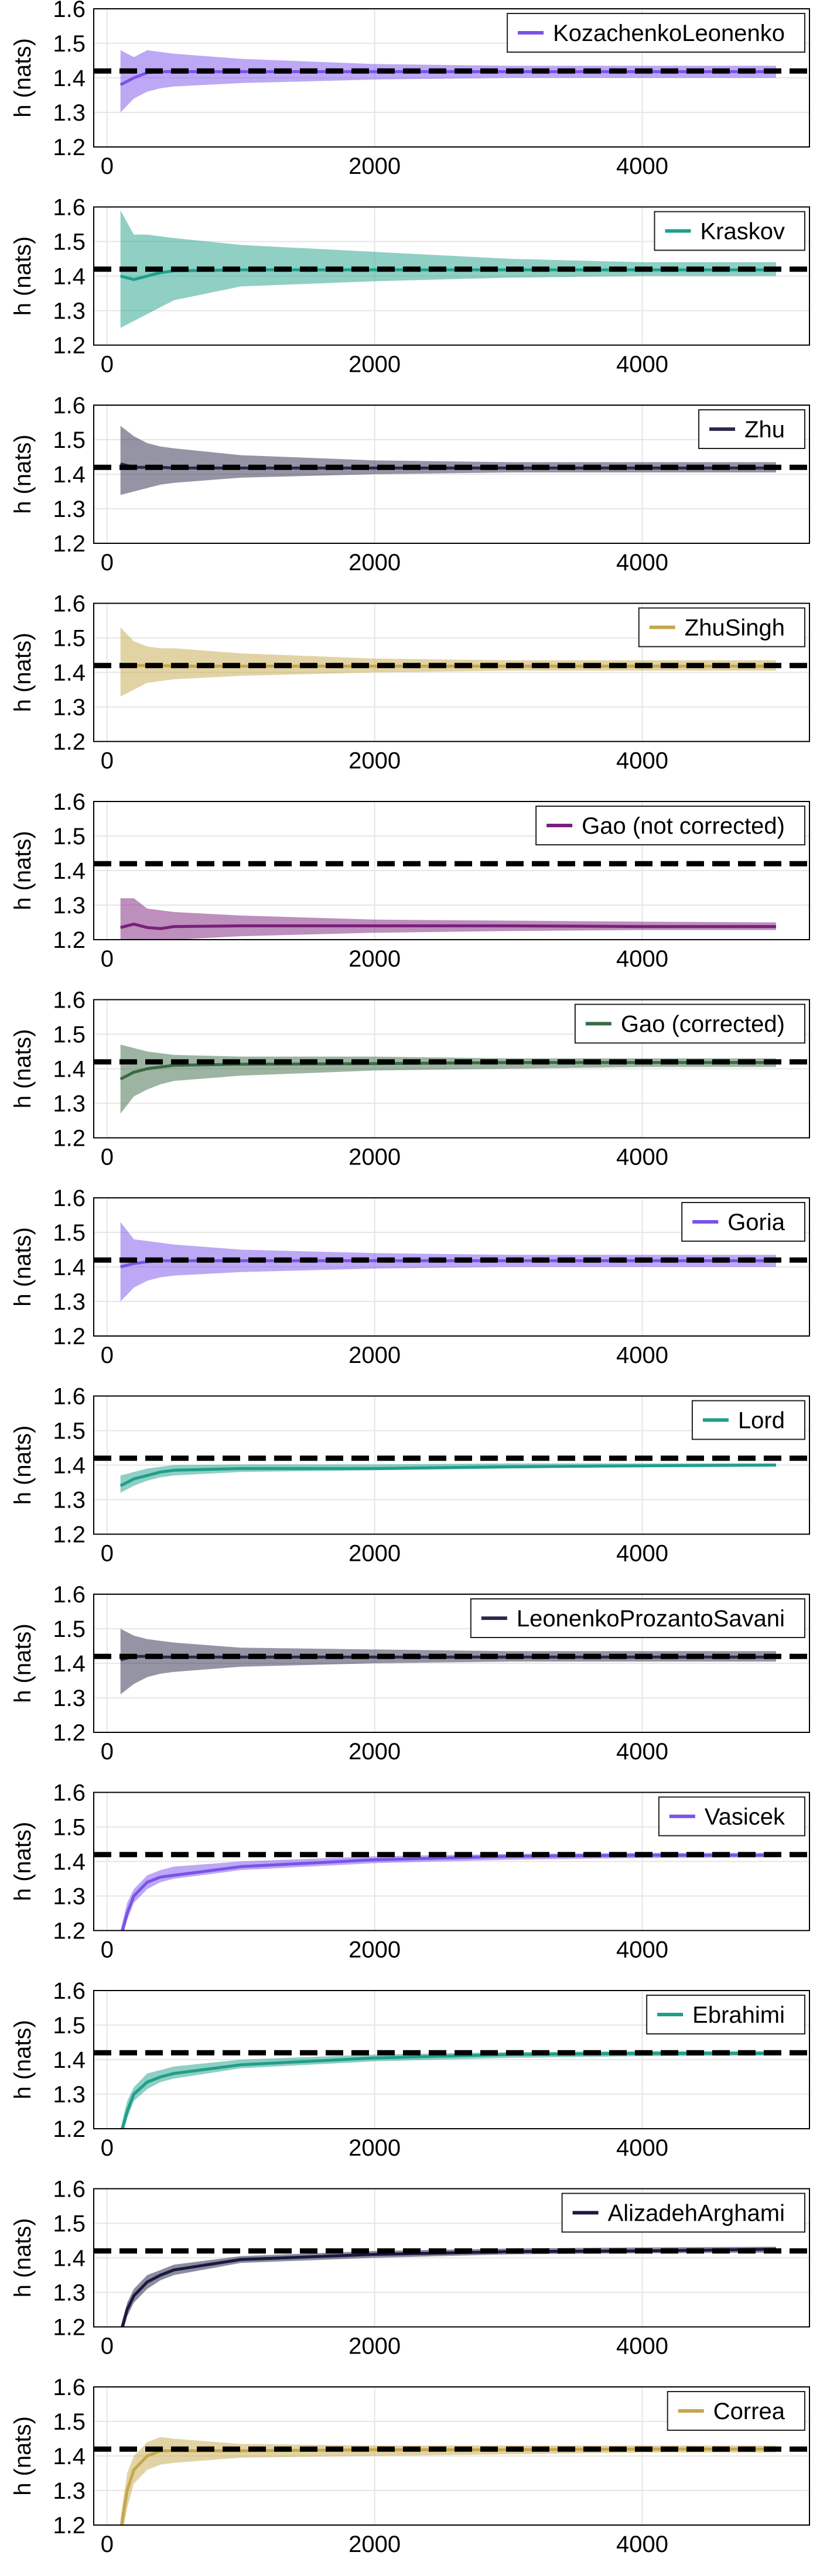  Describe the element at coordinates (410, 2069) in the screenshot. I see `estimator-panel: 1.2 1.3 1.4 1.5 1.6 0 2000 4000 h (nats) Ebrahimi` at that location.